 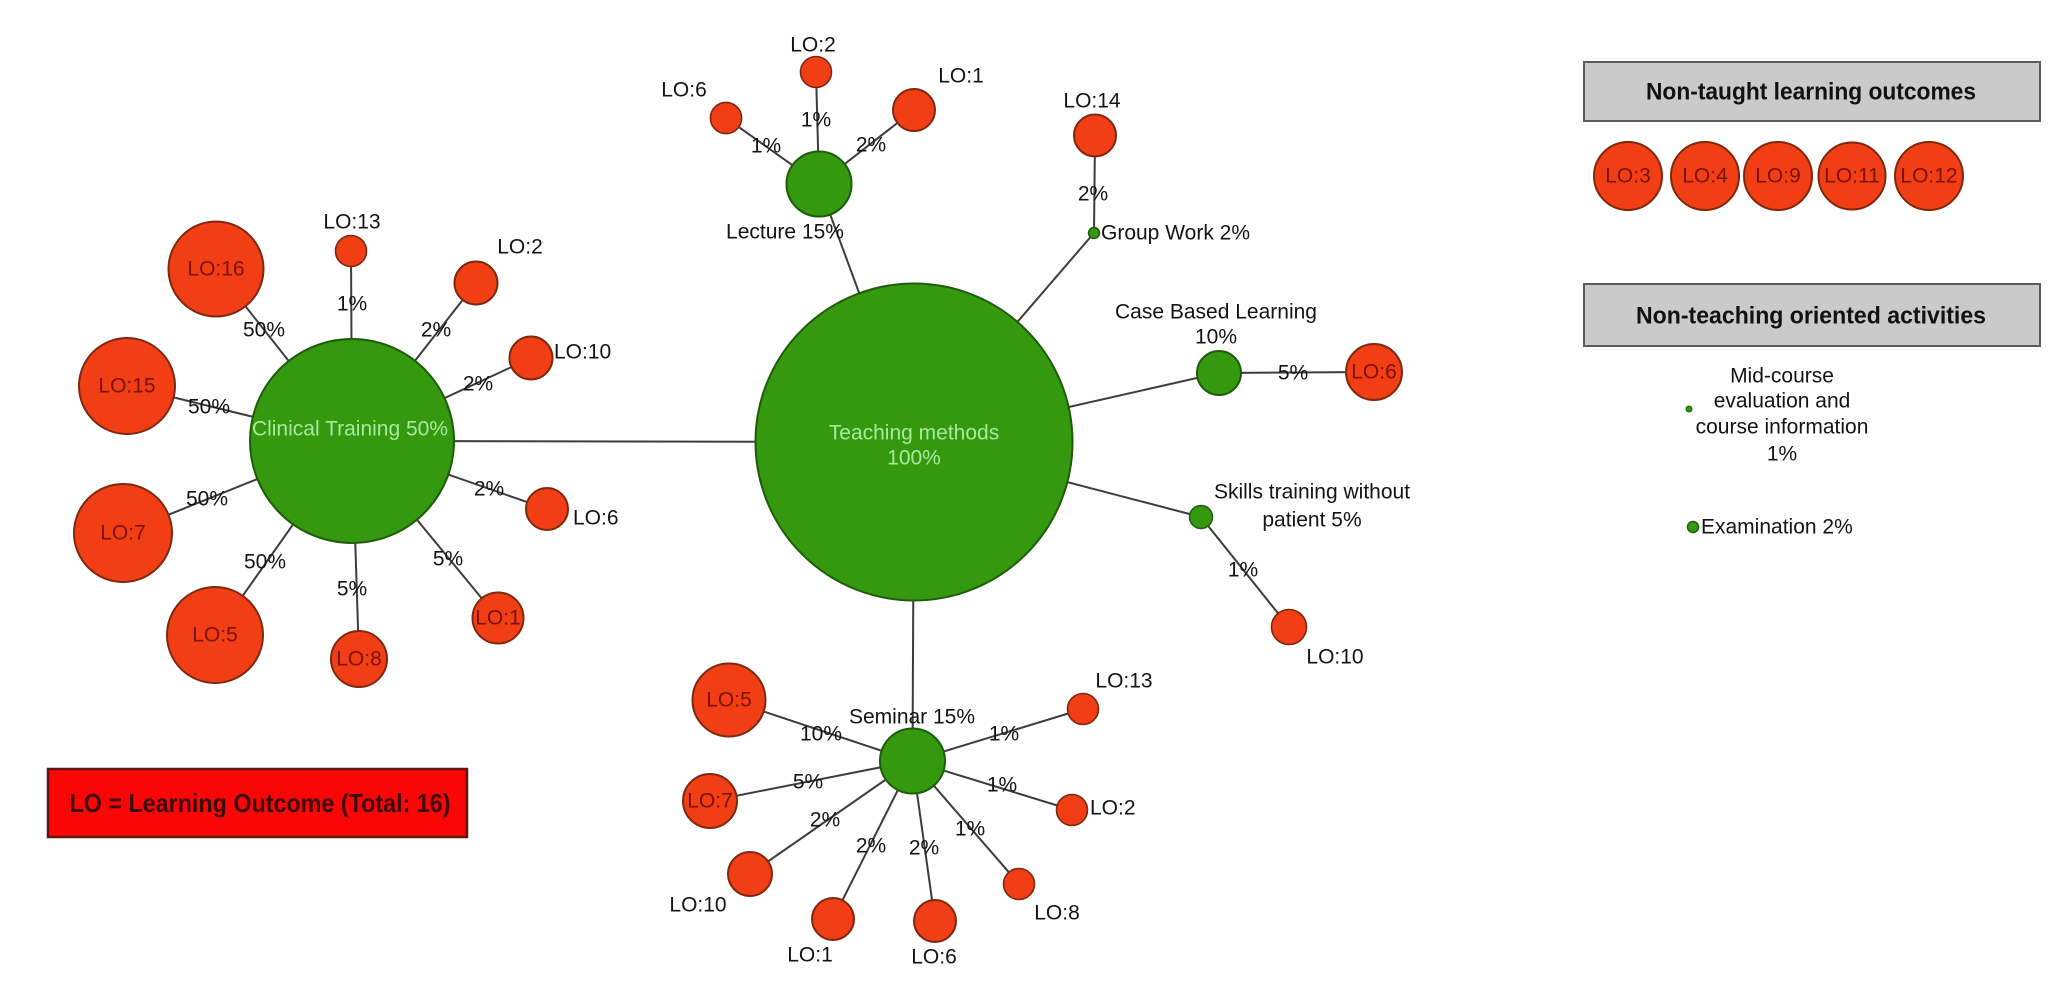 I want to click on svg-text: Seminar 15%, so click(x=912, y=717).